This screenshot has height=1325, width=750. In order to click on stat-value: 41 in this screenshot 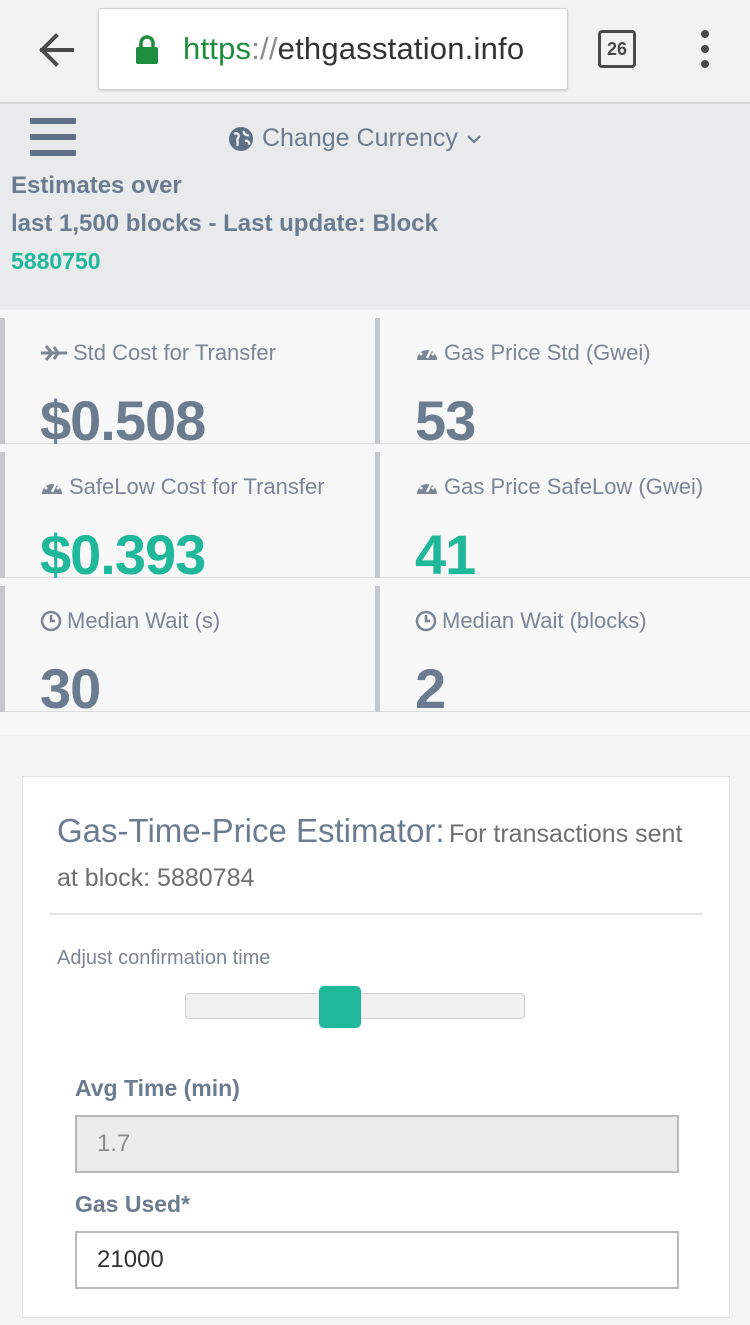, I will do `click(445, 554)`.